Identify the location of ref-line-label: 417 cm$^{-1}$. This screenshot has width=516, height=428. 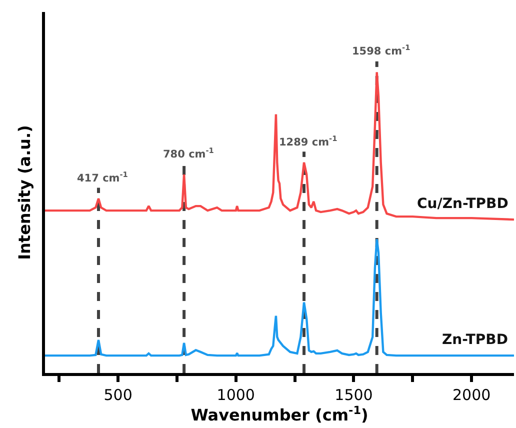
(102, 177).